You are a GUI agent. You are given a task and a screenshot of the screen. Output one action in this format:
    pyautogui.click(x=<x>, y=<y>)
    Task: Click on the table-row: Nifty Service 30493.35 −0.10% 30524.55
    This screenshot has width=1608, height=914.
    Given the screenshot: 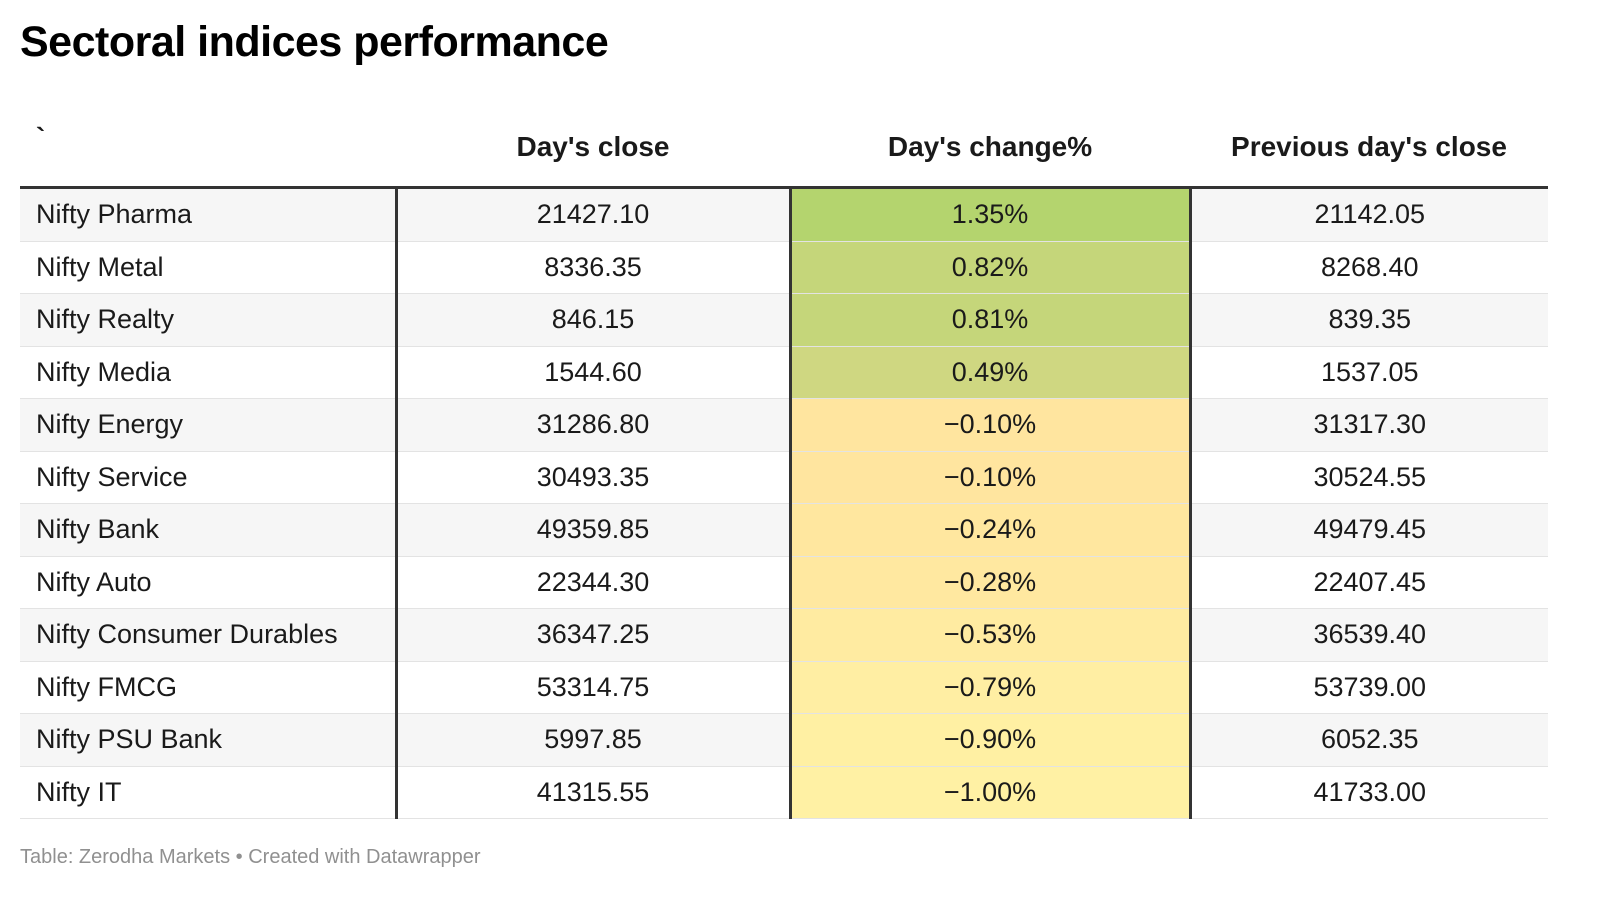 What is the action you would take?
    pyautogui.click(x=784, y=477)
    